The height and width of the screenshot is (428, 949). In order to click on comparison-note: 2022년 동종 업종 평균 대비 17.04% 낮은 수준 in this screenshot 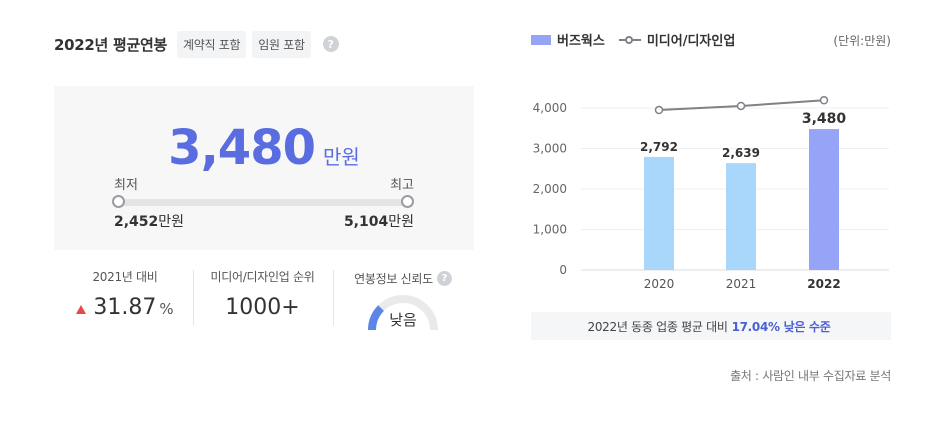, I will do `click(711, 326)`.